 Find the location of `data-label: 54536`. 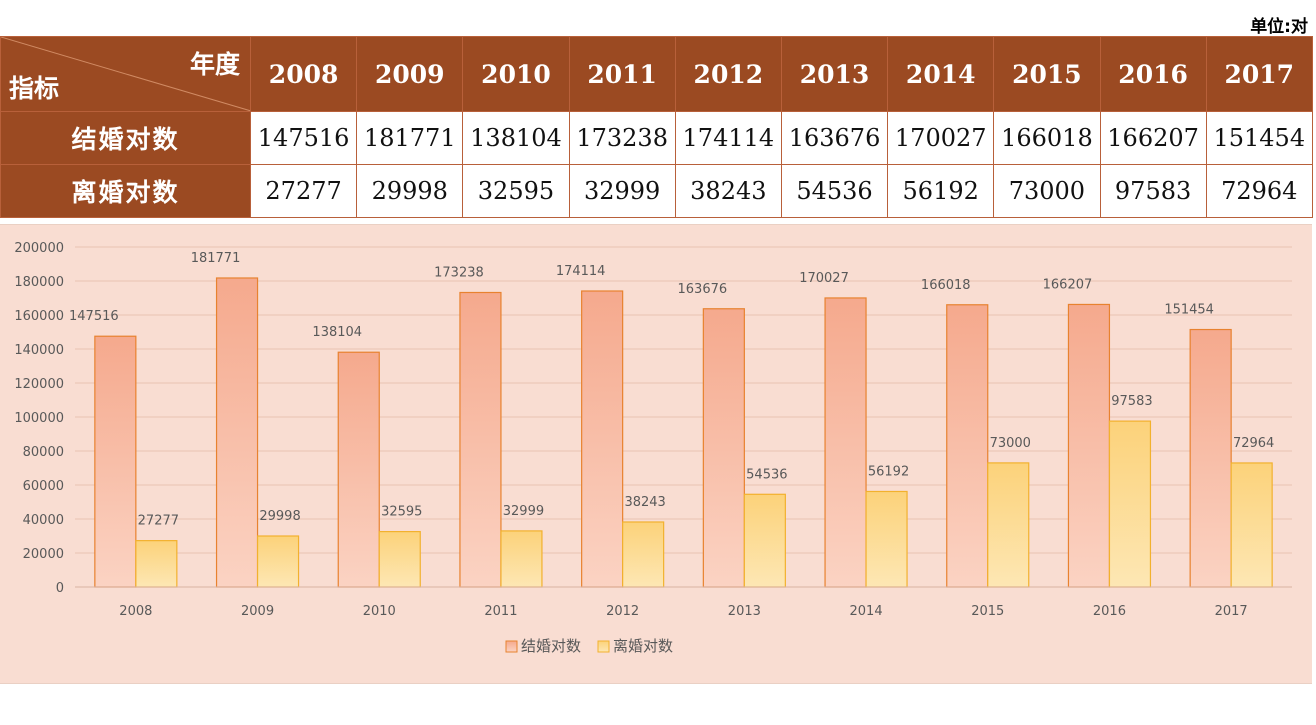

data-label: 54536 is located at coordinates (766, 474).